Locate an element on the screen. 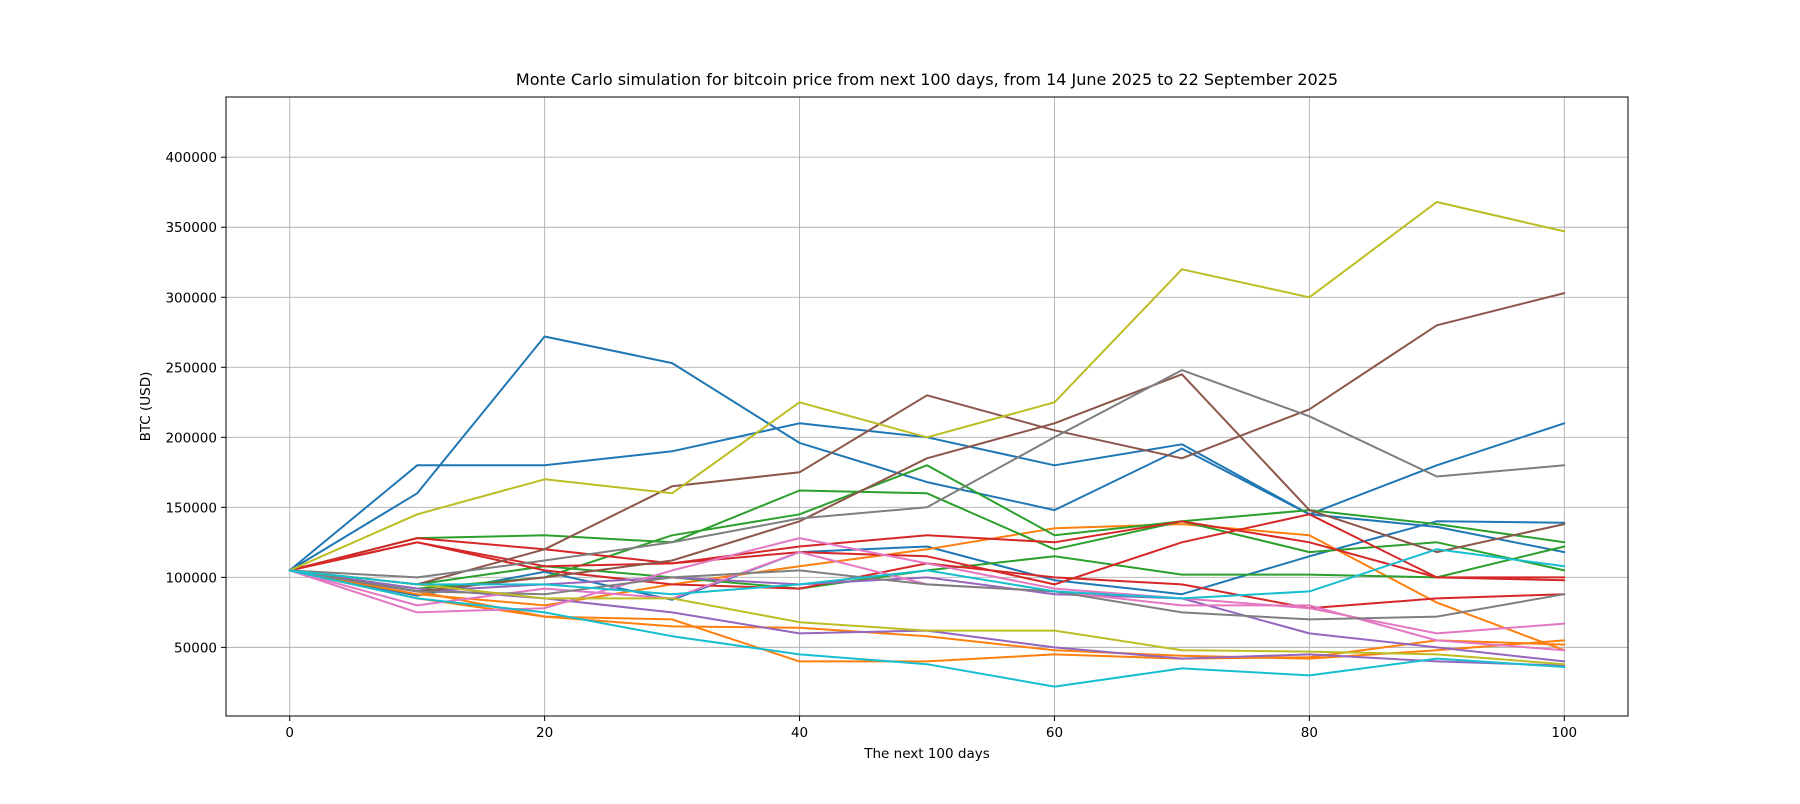  y-tick-label: 150000 is located at coordinates (191, 508).